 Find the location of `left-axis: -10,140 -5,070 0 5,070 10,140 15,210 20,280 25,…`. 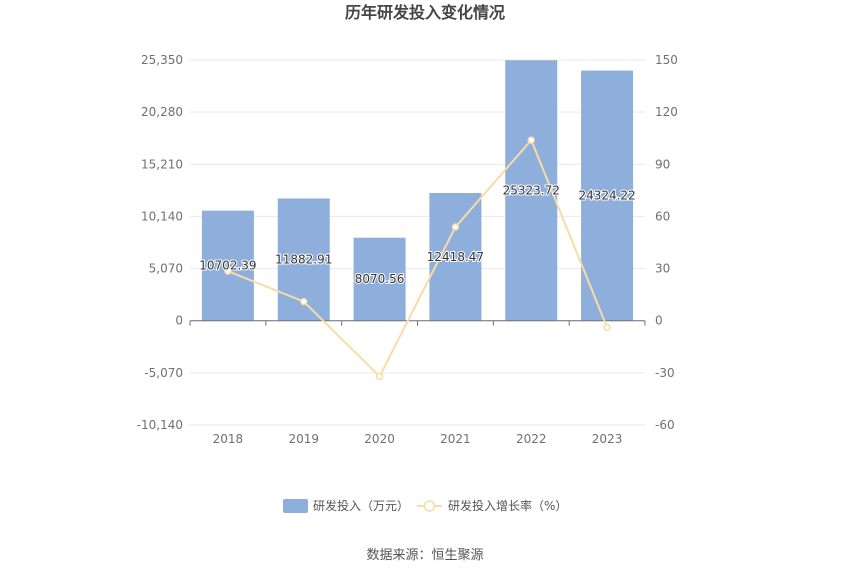

left-axis: -10,140 -5,070 0 5,070 10,140 15,210 20,280 25,… is located at coordinates (160, 242).